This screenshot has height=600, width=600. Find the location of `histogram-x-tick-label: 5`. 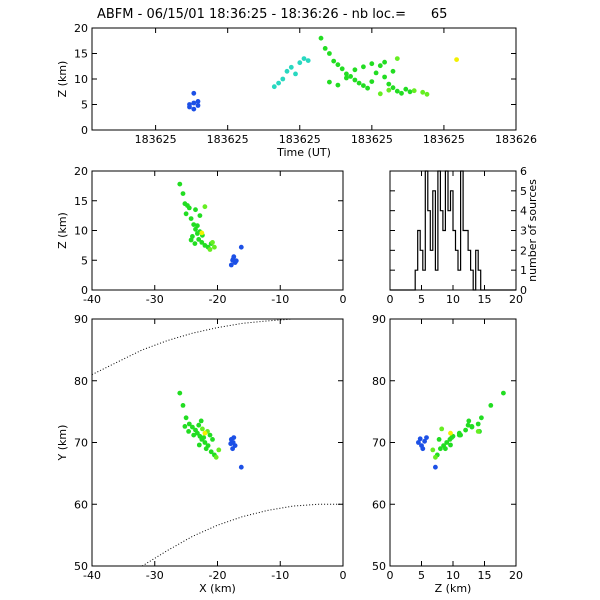

histogram-x-tick-label: 5 is located at coordinates (421, 299).